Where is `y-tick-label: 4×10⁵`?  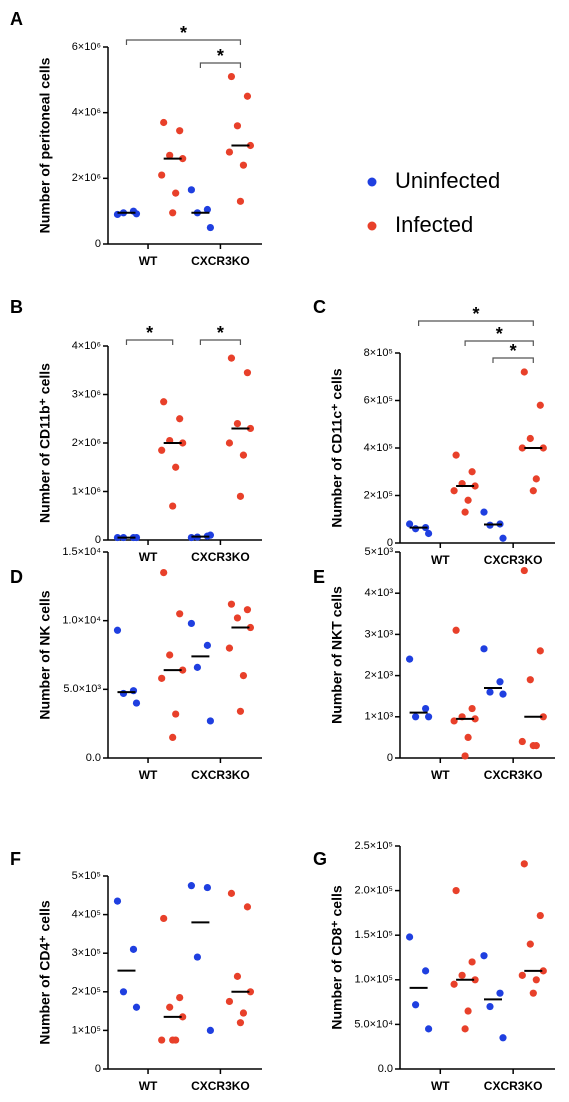
y-tick-label: 4×10⁵ is located at coordinates (86, 915).